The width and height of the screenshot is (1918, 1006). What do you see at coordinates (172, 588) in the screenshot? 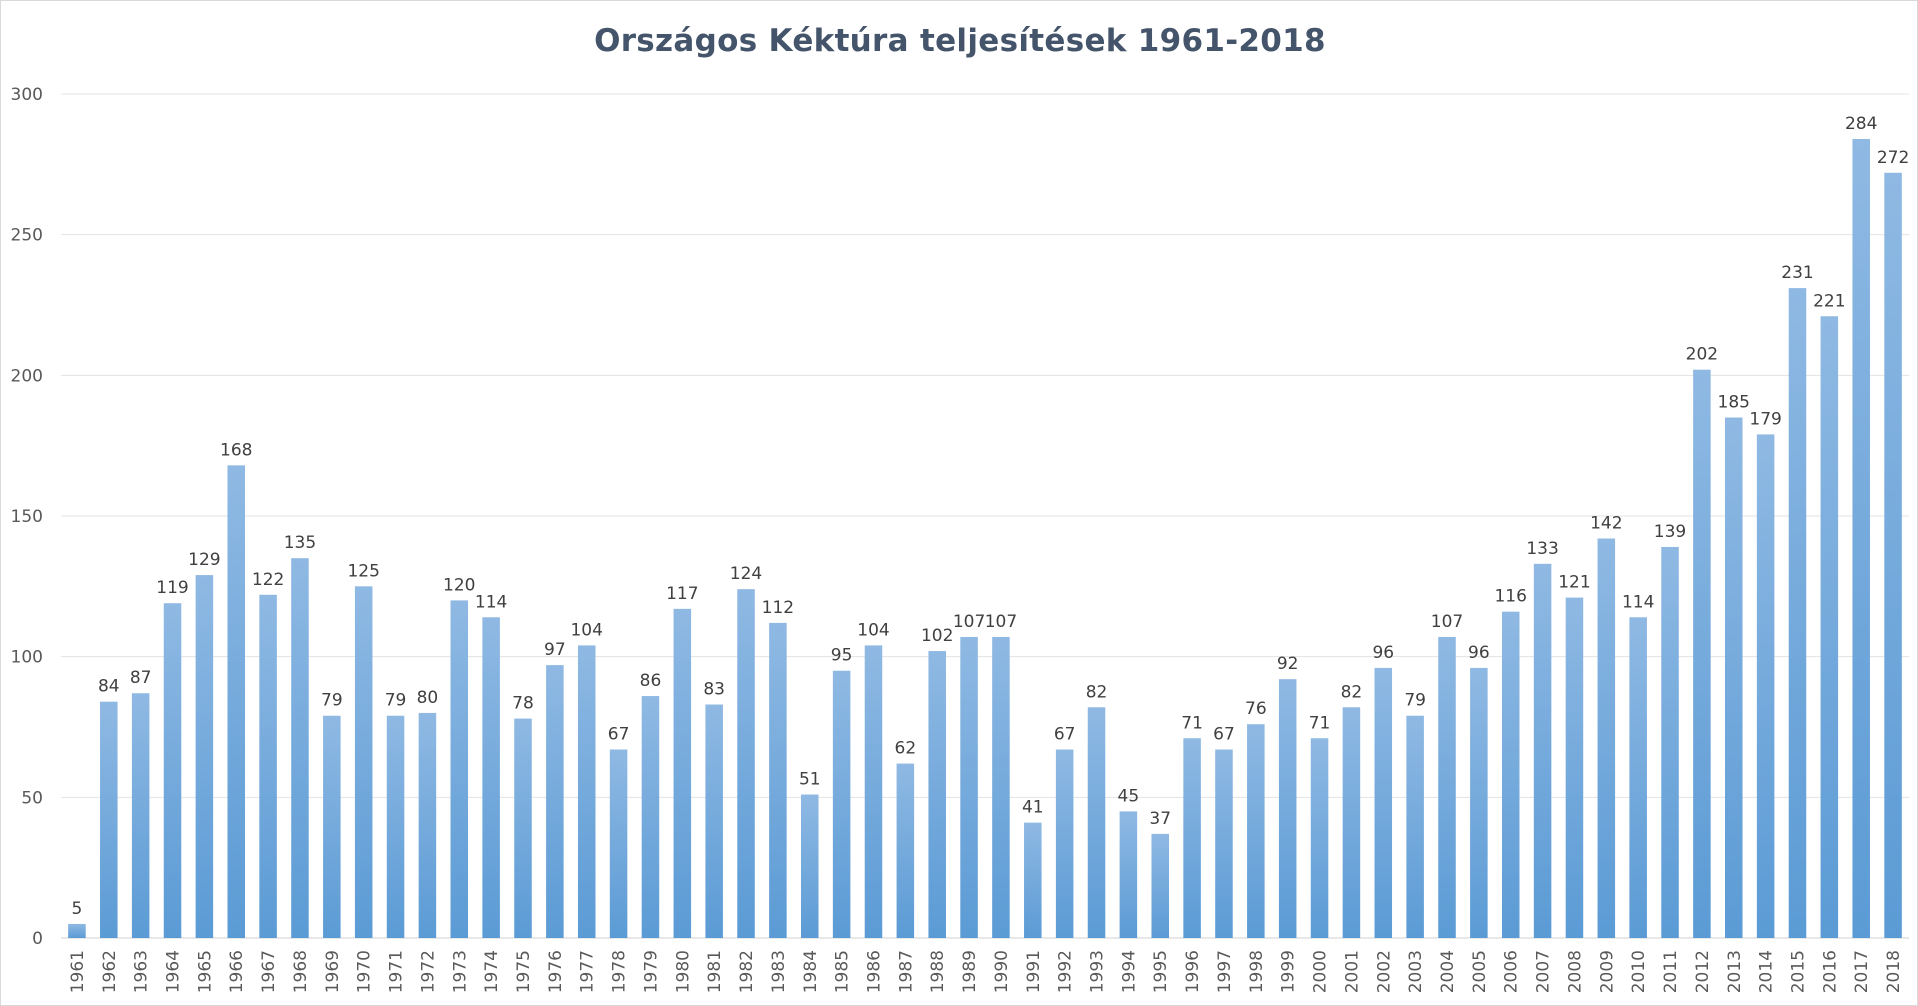
I see `data-label-1964: 119` at bounding box center [172, 588].